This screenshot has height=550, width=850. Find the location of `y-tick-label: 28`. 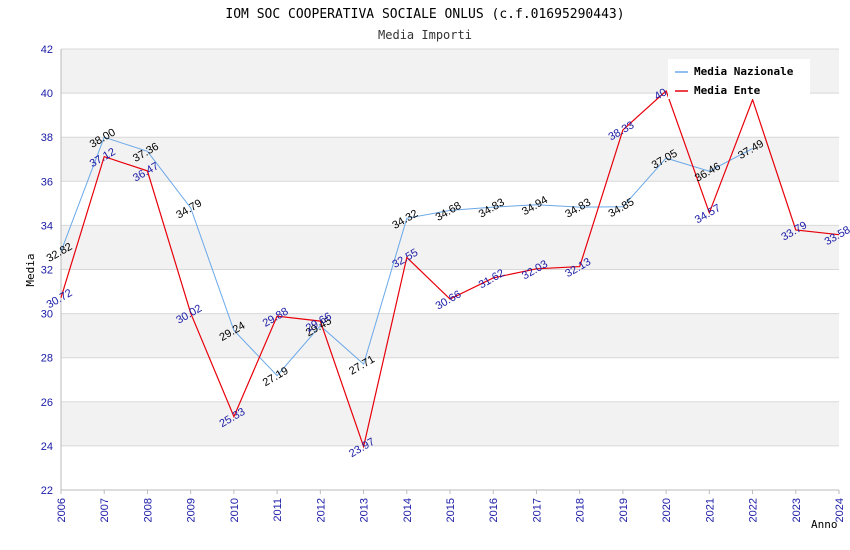

y-tick-label: 28 is located at coordinates (47, 359).